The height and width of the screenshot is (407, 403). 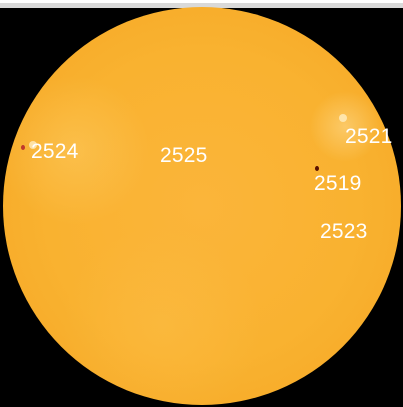 I want to click on top-border, so click(x=201, y=4).